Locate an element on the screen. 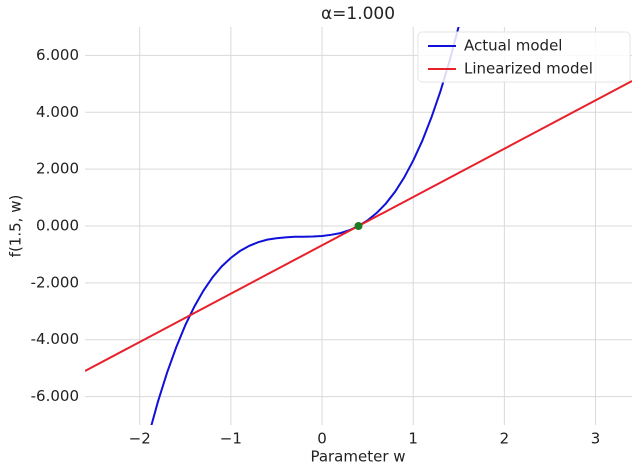 Image resolution: width=640 pixels, height=471 pixels. y-tick-label: 2.000 is located at coordinates (57, 169).